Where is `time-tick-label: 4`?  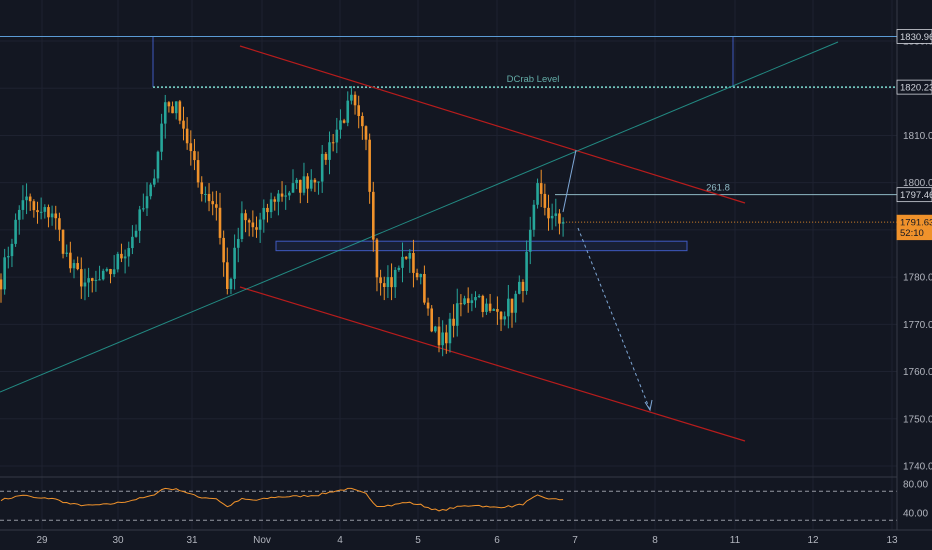
time-tick-label: 4 is located at coordinates (340, 540).